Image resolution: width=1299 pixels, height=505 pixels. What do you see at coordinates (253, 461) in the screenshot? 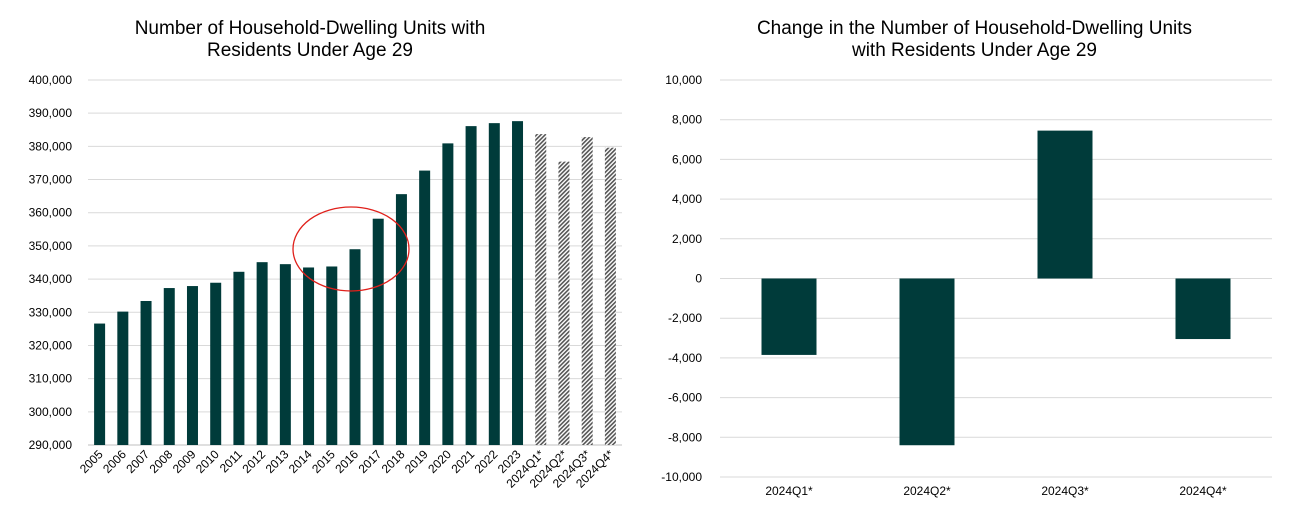
I see `x-tick-label: 2012` at bounding box center [253, 461].